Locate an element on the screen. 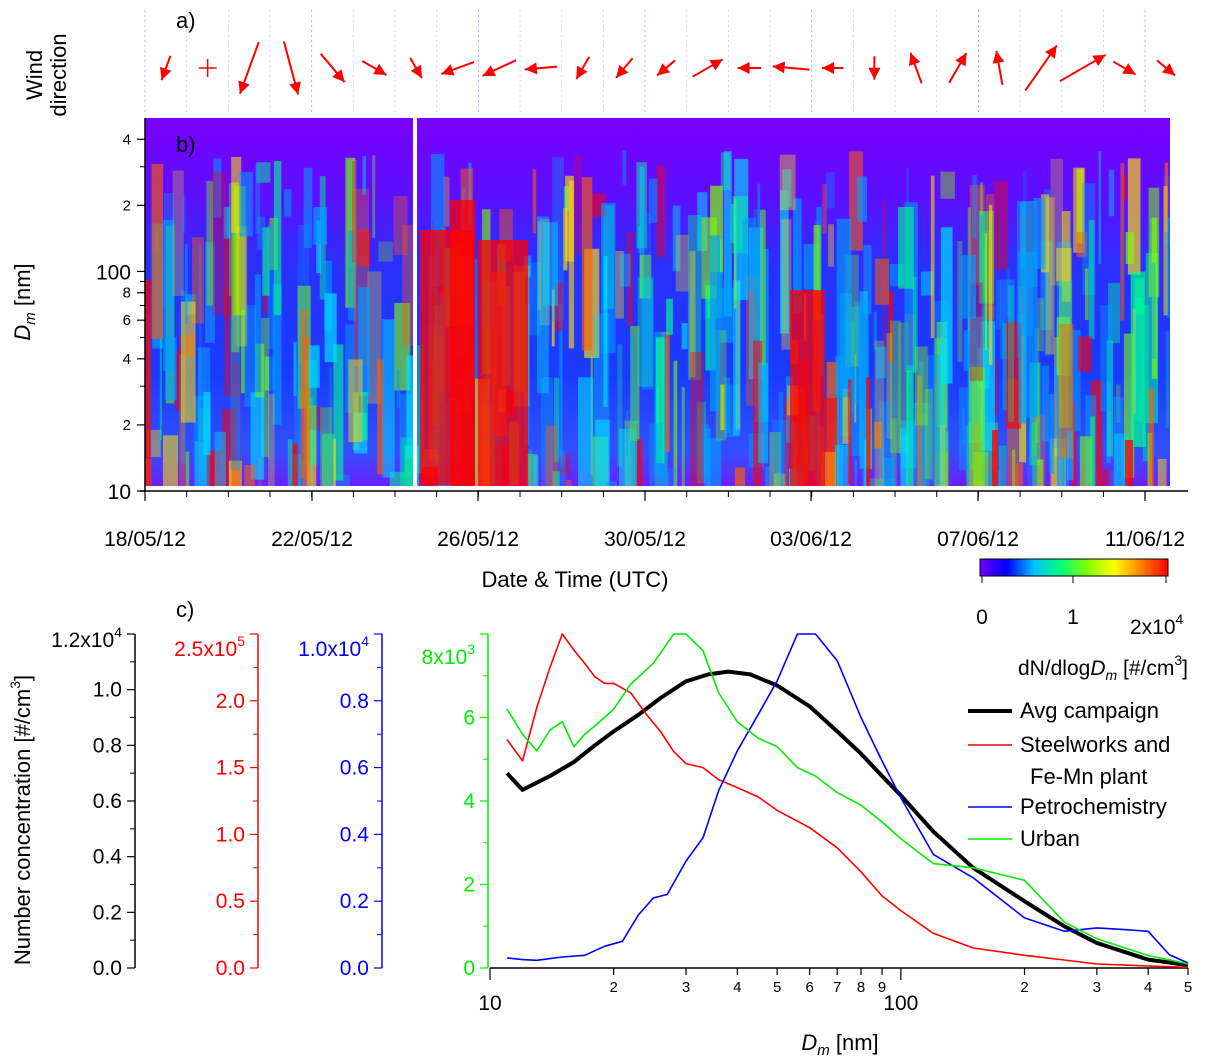 This screenshot has height=1061, width=1220. y-tick-label: 1.0 is located at coordinates (230, 834).